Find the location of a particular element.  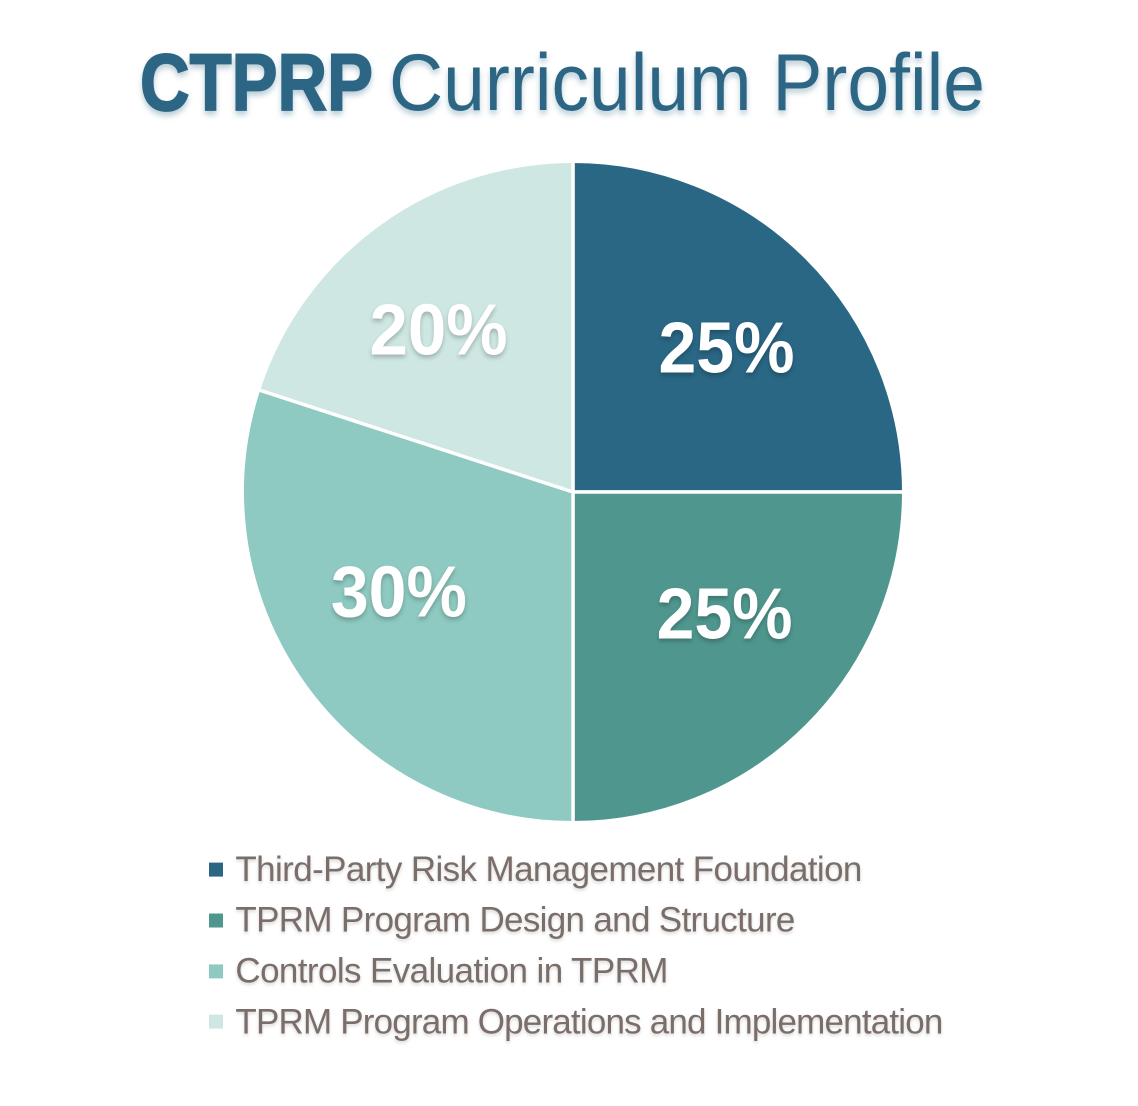

svg-text:TPRM Program Design and Struct: TPRM Program Design and Structure is located at coordinates (515, 920).